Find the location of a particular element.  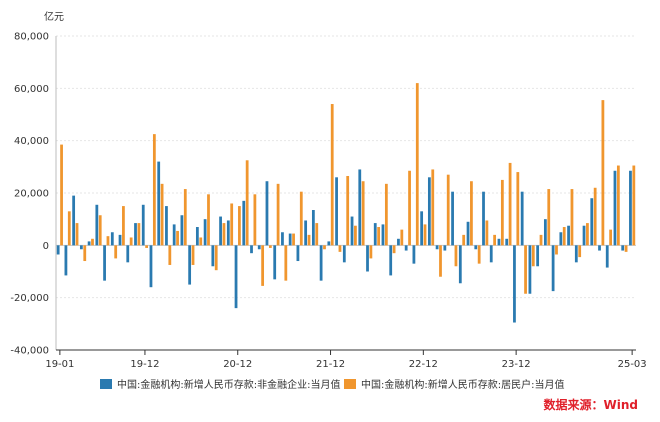

x-tick-label: 19-12 is located at coordinates (144, 364).